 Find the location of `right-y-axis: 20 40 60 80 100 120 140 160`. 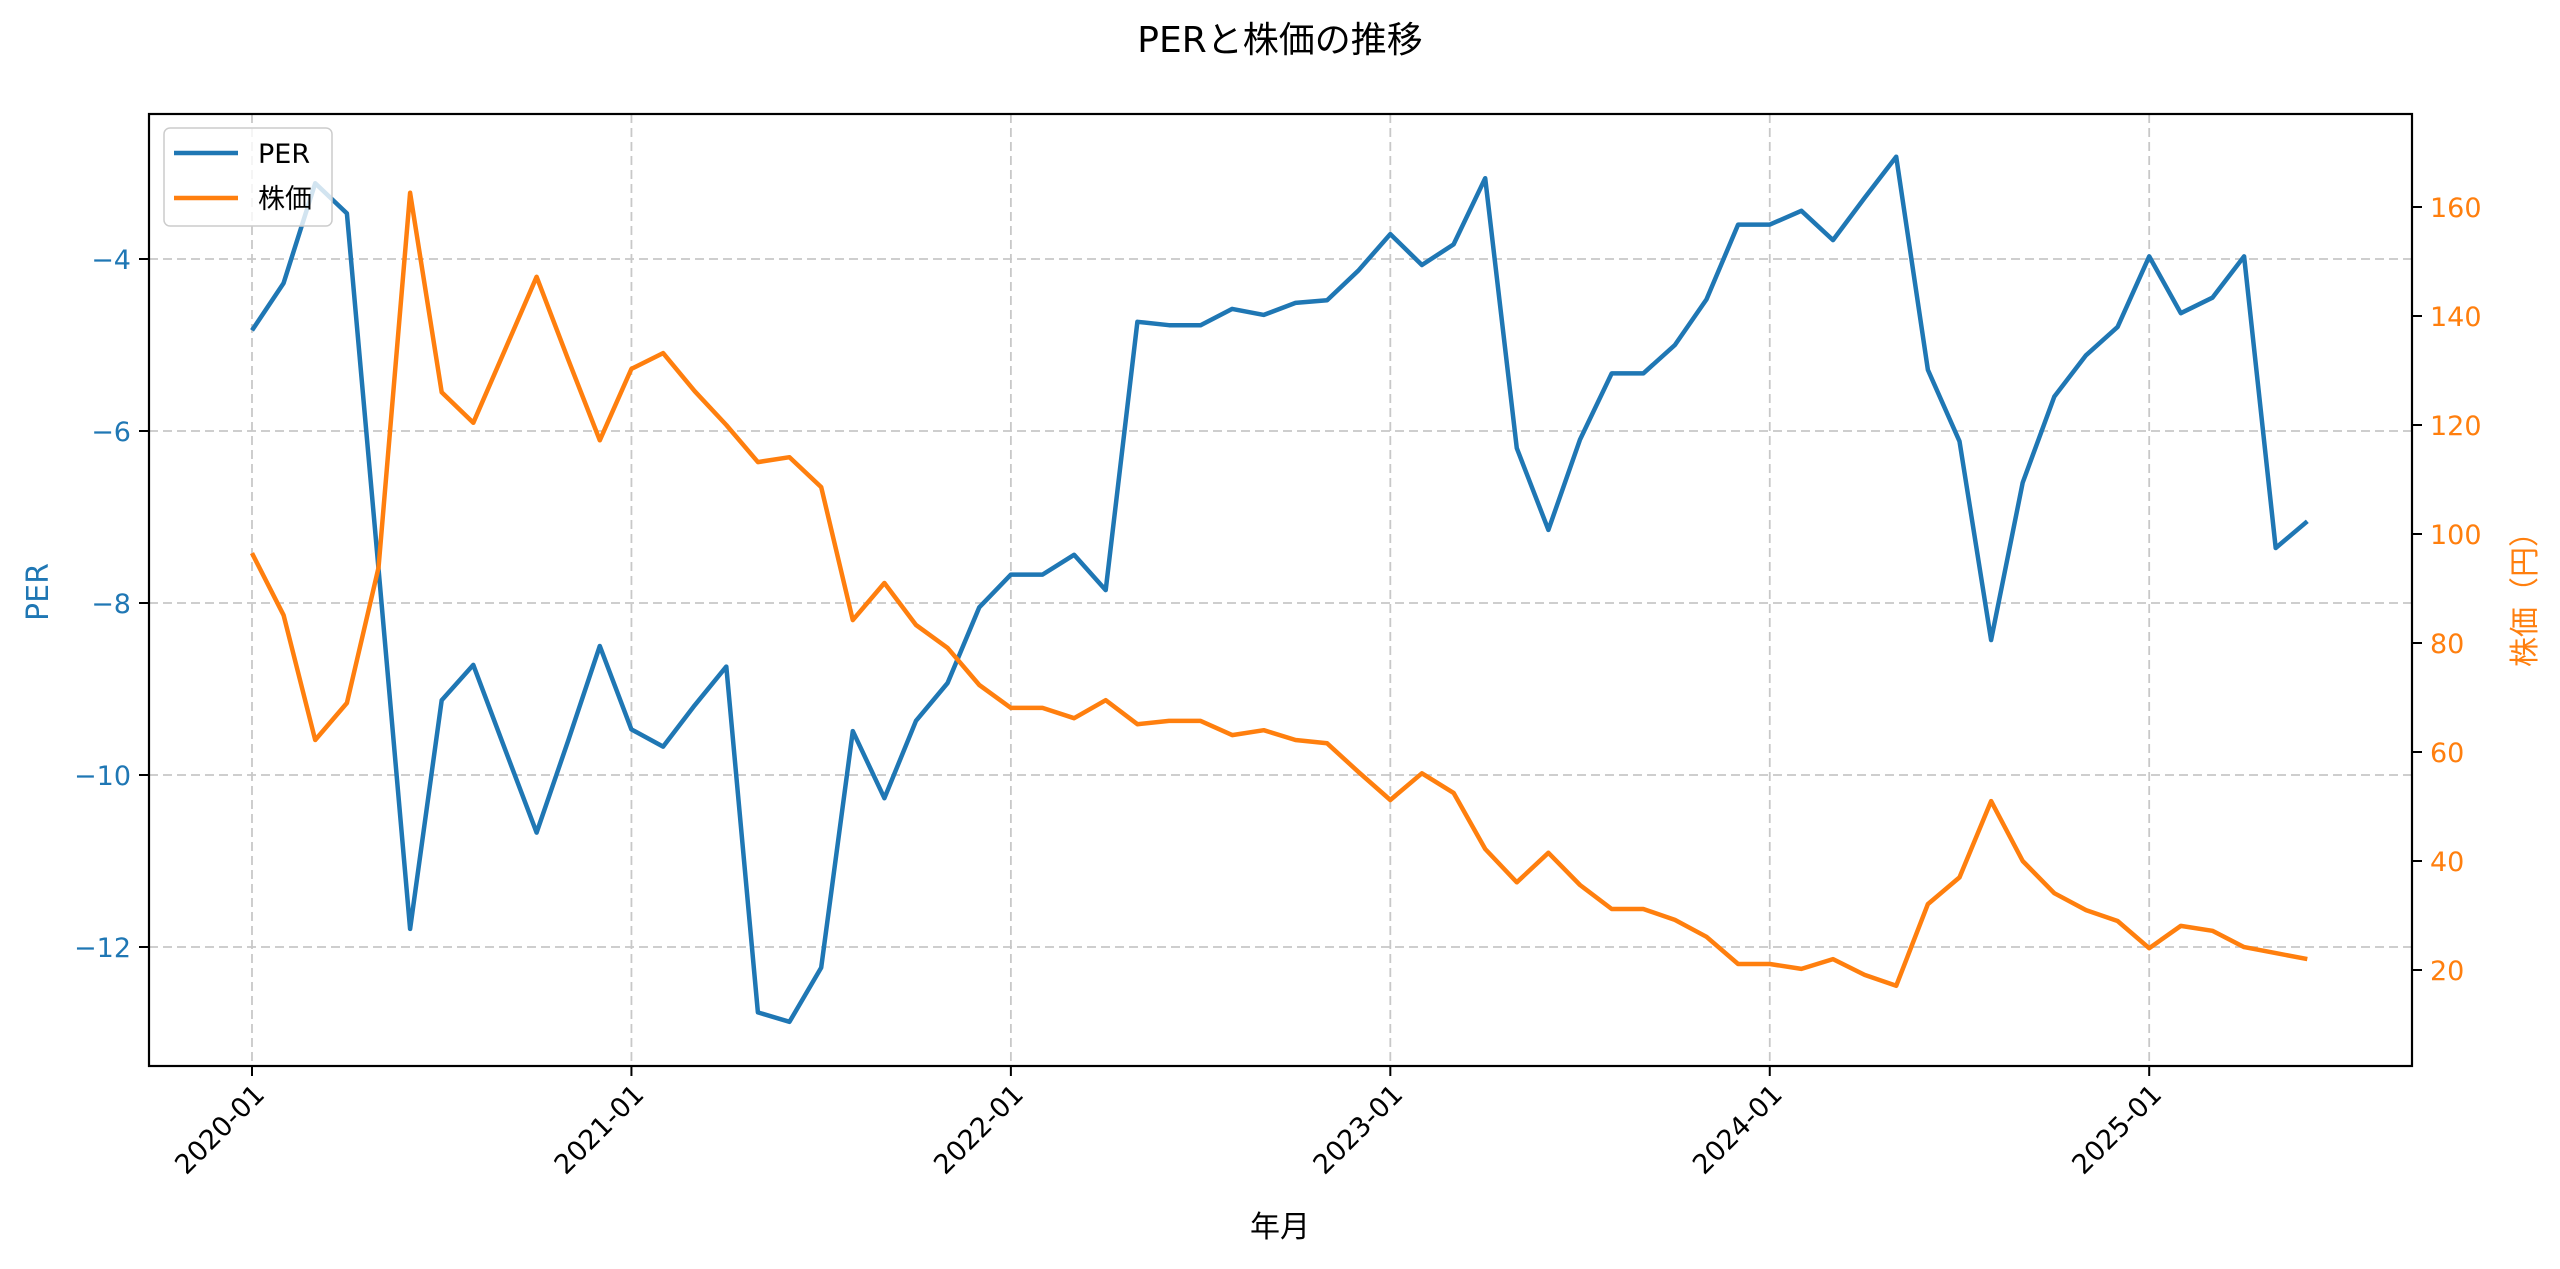

right-y-axis: 20 40 60 80 100 120 140 160 is located at coordinates (2447, 590).